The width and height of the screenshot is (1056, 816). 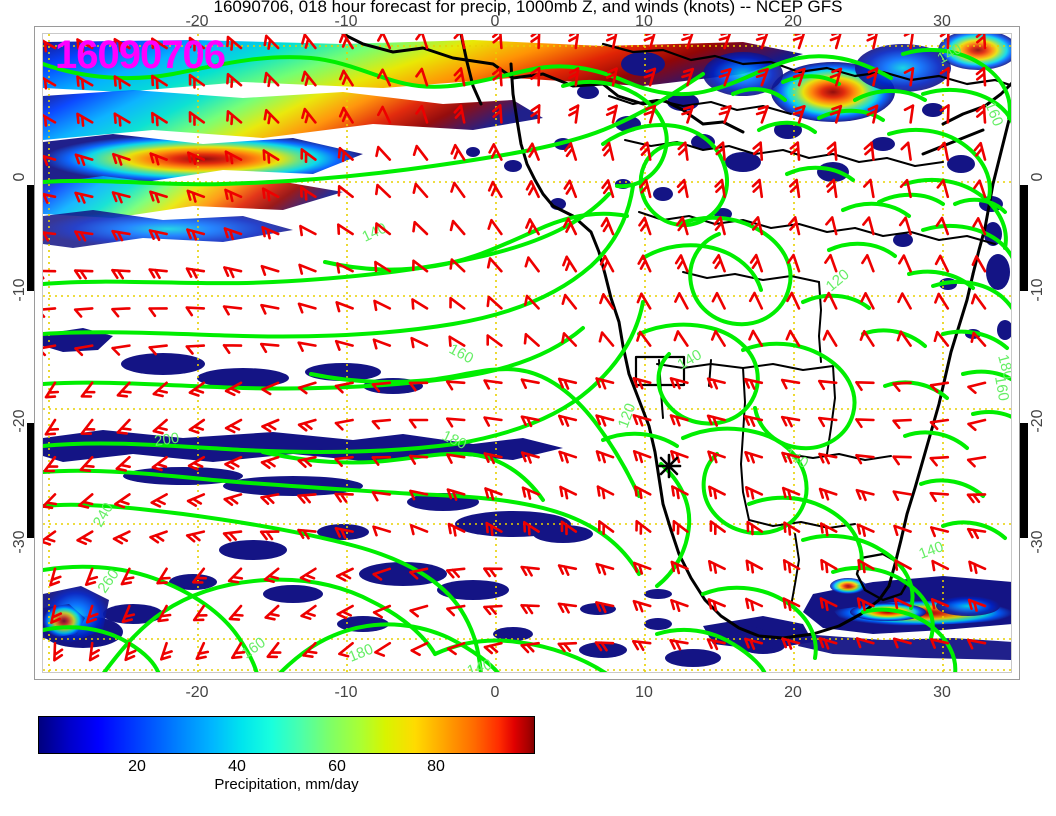 I want to click on colorbar-gradient, so click(x=286, y=735).